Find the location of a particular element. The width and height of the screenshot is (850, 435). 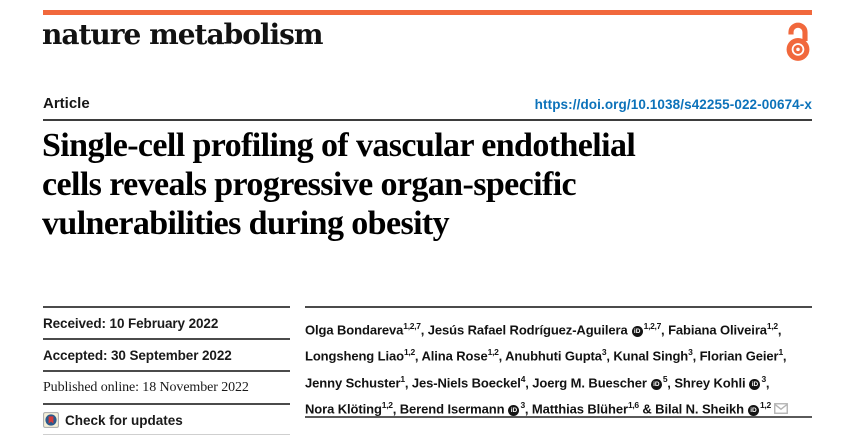

author-name: Bilal N. Sheikh is located at coordinates (699, 409).